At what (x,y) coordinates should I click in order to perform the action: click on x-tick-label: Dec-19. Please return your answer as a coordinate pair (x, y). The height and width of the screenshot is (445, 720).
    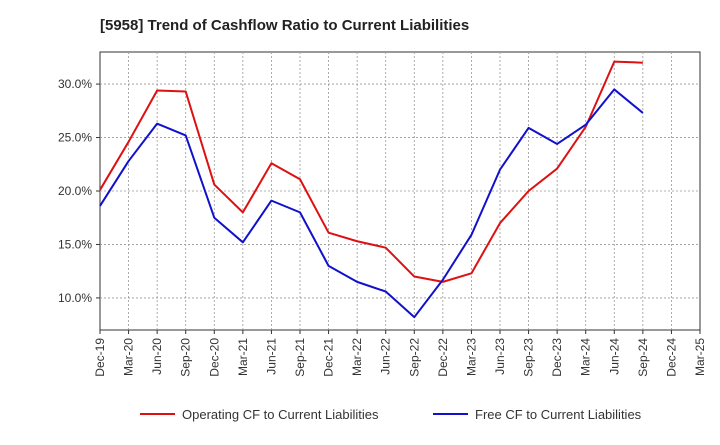
    Looking at the image, I should click on (100, 357).